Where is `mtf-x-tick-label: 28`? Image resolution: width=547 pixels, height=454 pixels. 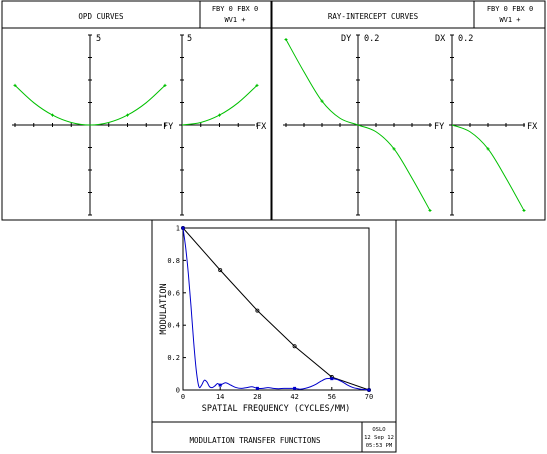 mtf-x-tick-label: 28 is located at coordinates (257, 397).